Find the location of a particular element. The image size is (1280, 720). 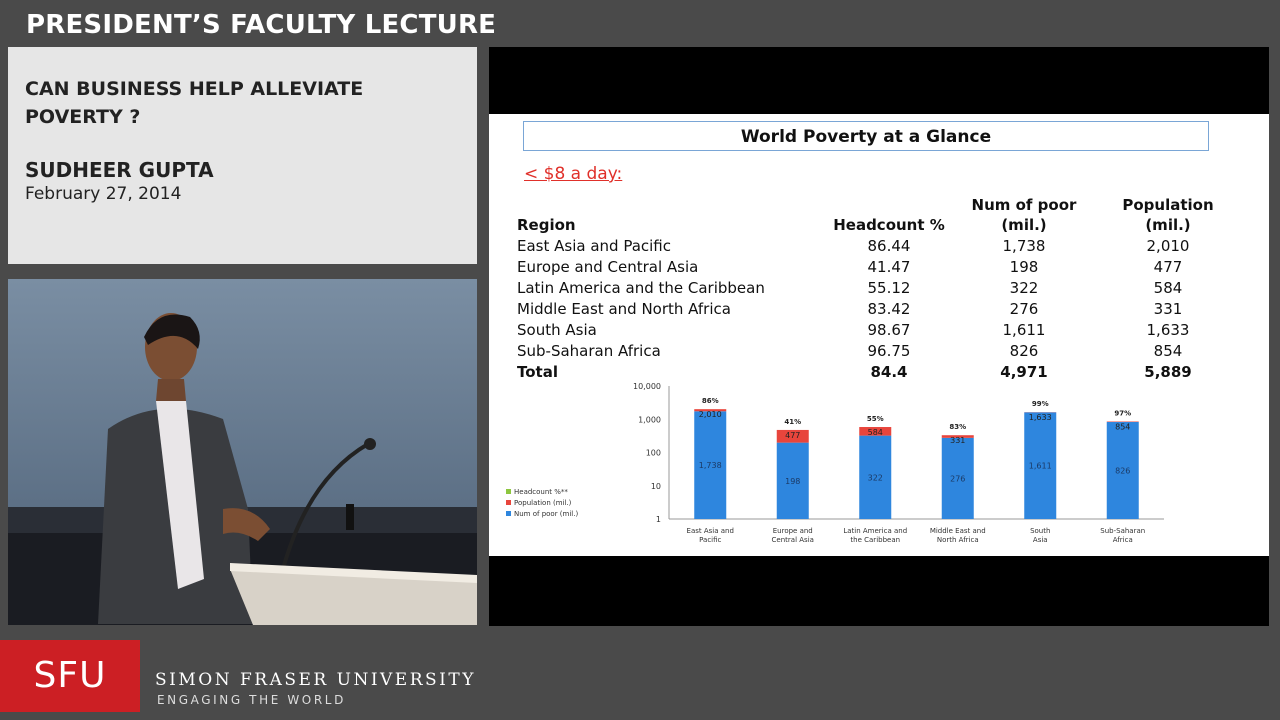

table-header-line1: Num of poor Population is located at coordinates (879, 206).